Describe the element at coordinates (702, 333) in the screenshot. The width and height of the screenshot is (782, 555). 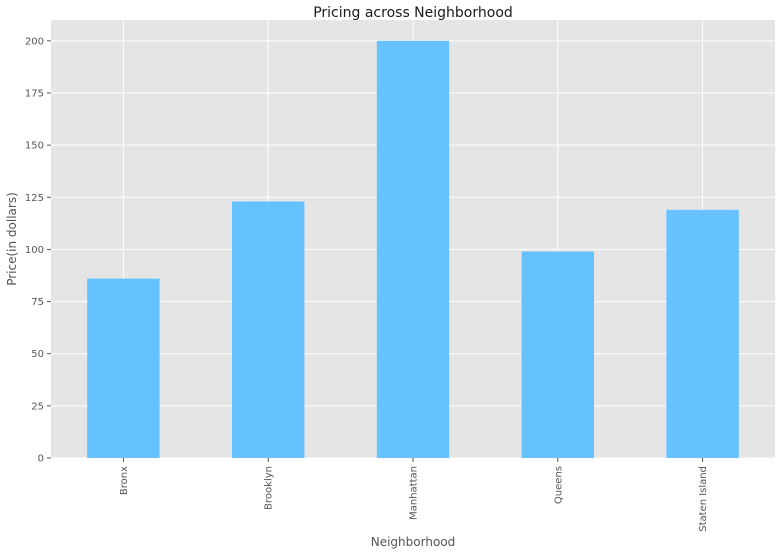
I see `bar-staten-island` at that location.